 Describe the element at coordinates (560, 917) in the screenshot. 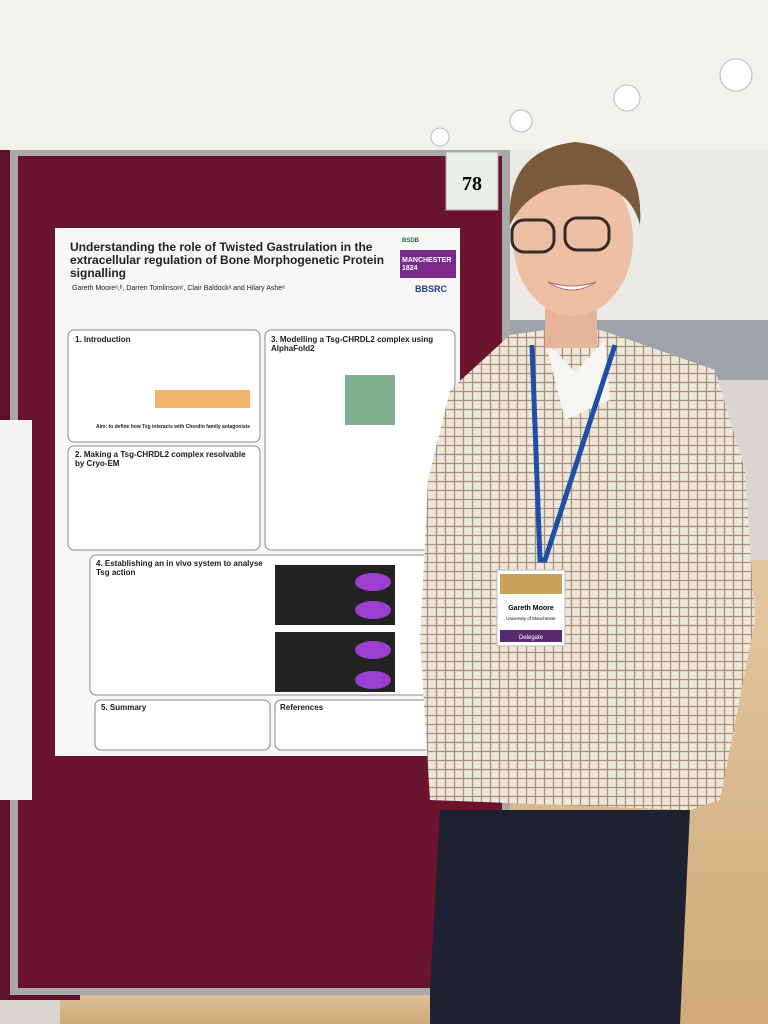

I see `trousers` at that location.